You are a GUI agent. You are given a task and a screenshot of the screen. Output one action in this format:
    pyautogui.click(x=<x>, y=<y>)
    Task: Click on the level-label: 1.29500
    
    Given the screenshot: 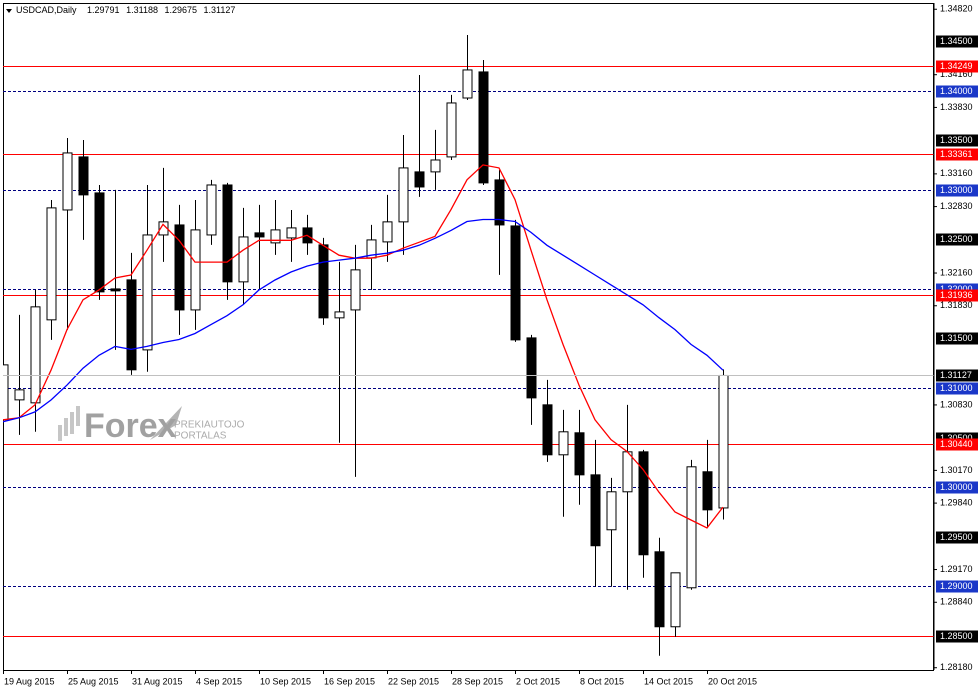 What is the action you would take?
    pyautogui.click(x=956, y=537)
    